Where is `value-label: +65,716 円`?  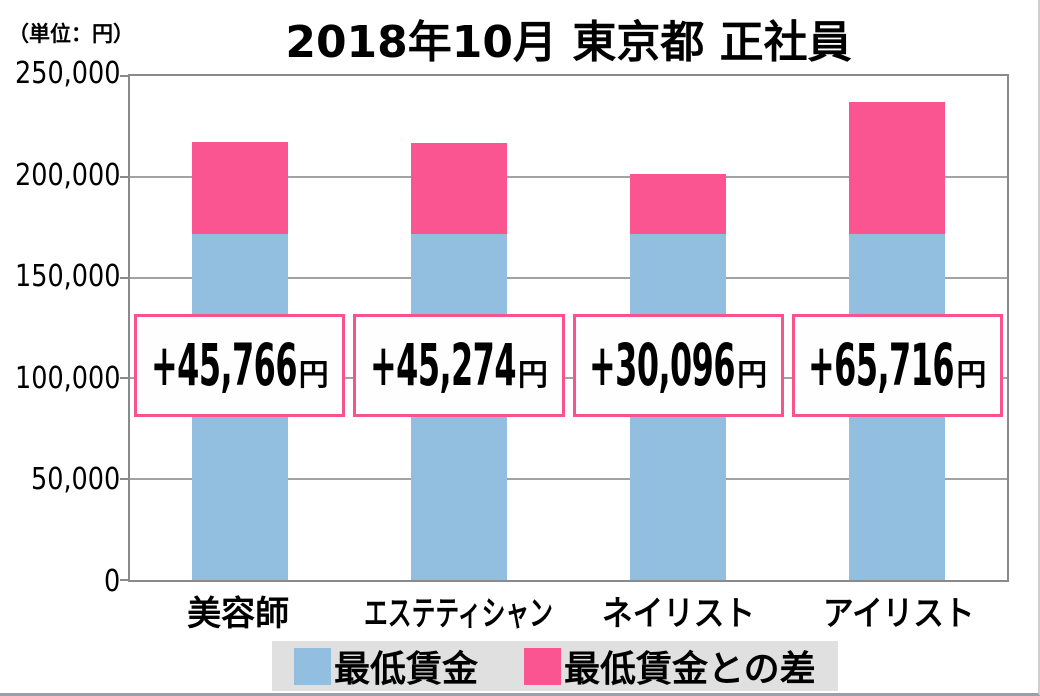 value-label: +65,716 円 is located at coordinates (897, 365).